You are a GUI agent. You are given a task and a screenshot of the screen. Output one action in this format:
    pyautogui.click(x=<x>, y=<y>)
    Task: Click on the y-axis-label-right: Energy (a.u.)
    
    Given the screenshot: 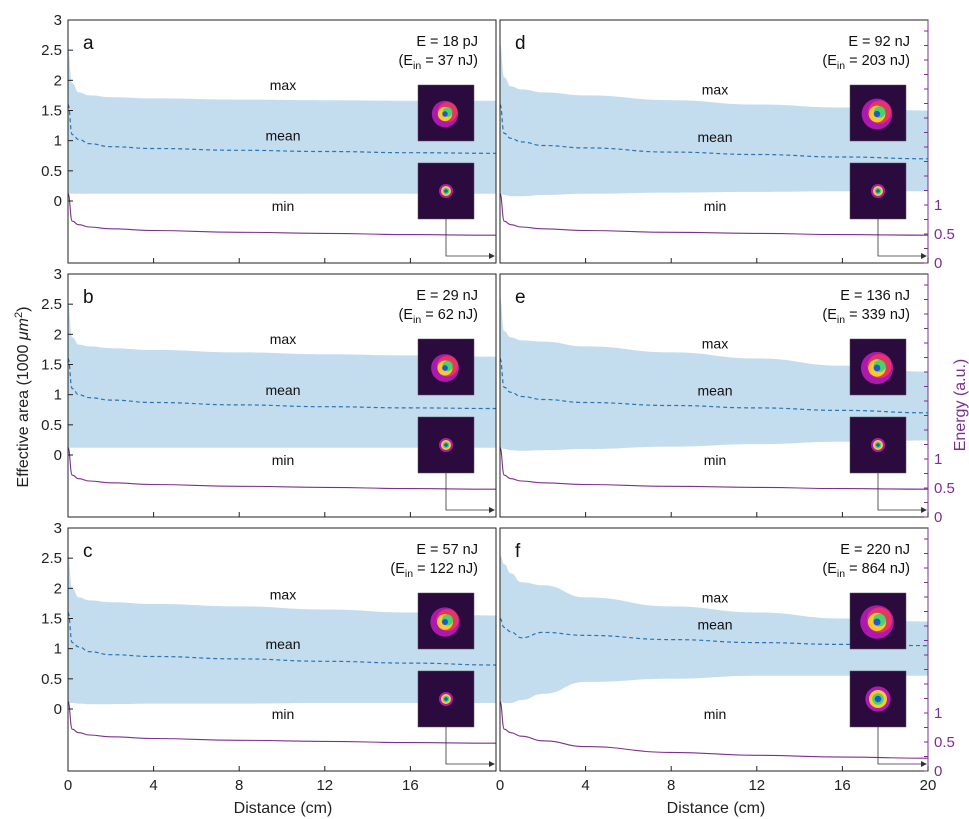 What is the action you would take?
    pyautogui.click(x=960, y=405)
    